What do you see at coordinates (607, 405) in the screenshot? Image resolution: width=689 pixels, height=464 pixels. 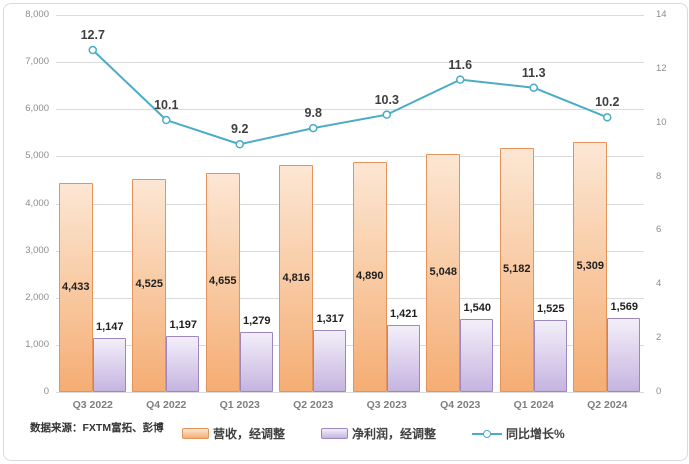 I see `x-axis-label: Q2 2024` at bounding box center [607, 405].